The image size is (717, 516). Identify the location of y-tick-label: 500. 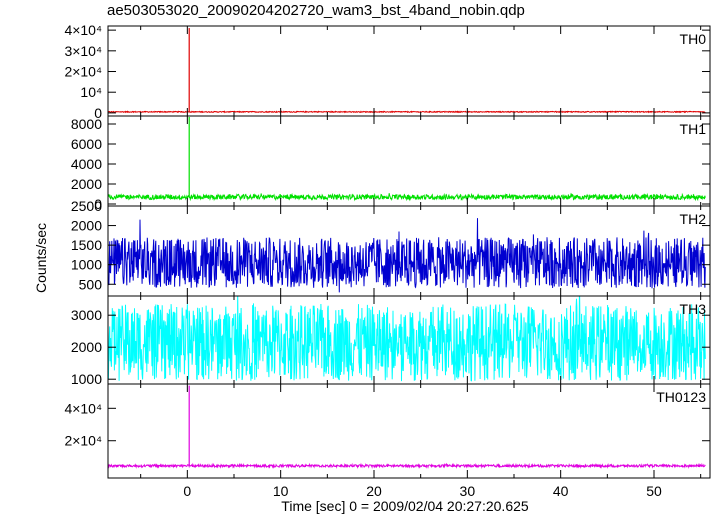
(91, 284).